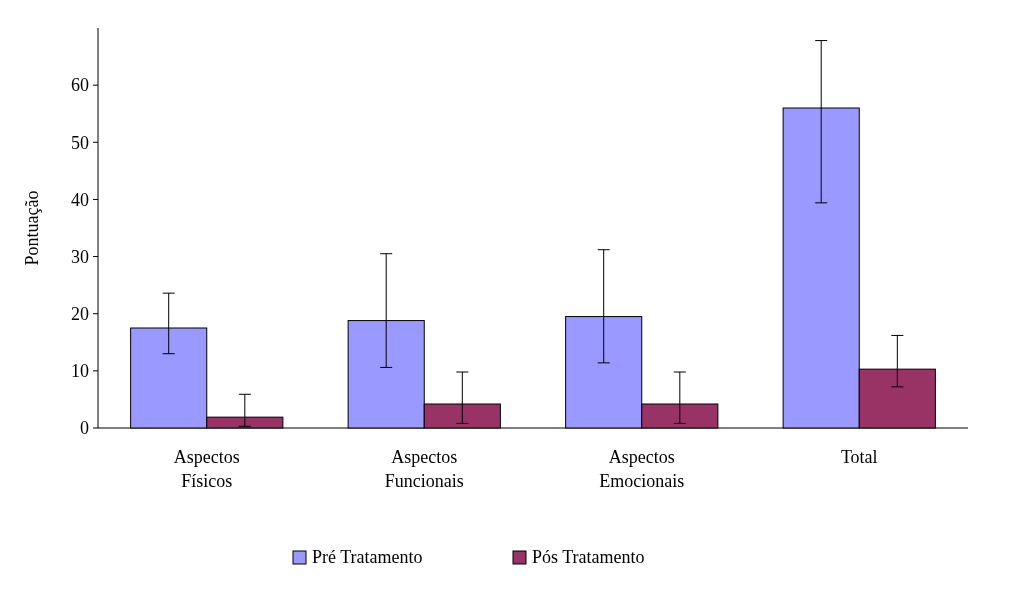  I want to click on legend-label: Pós Tratamento, so click(588, 557).